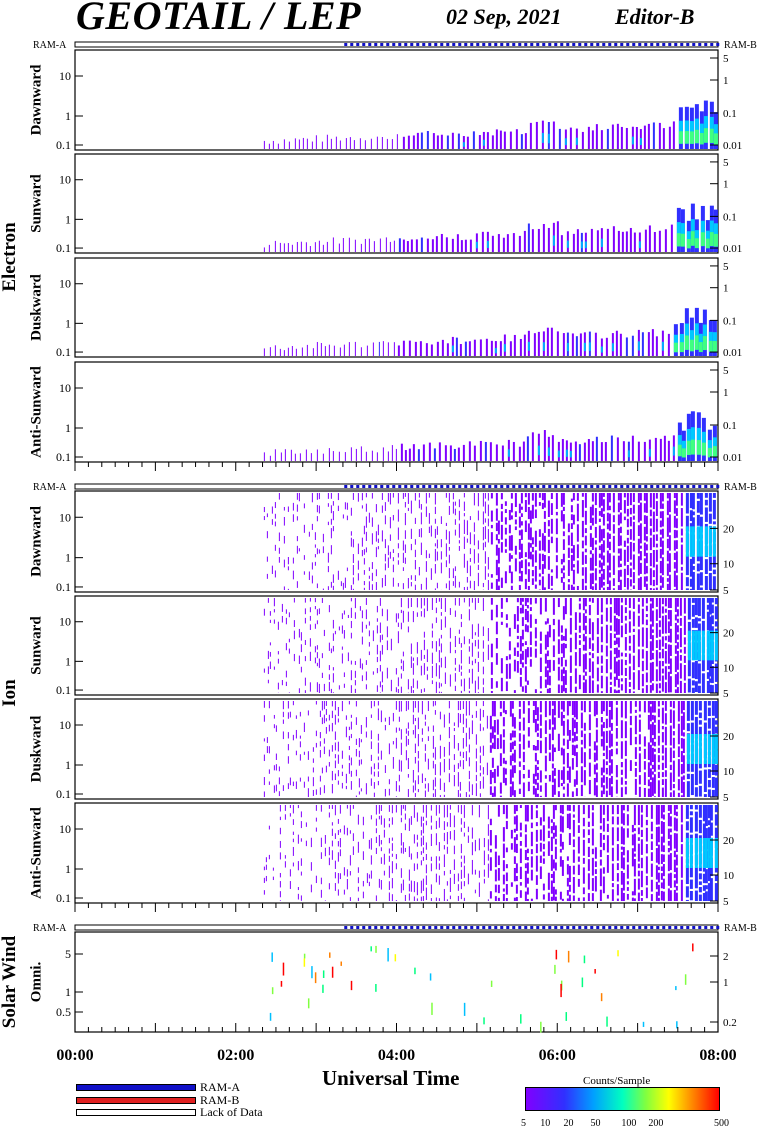 This screenshot has height=1129, width=762. What do you see at coordinates (657, 346) in the screenshot?
I see `electron-duskward-panel-bin` at bounding box center [657, 346].